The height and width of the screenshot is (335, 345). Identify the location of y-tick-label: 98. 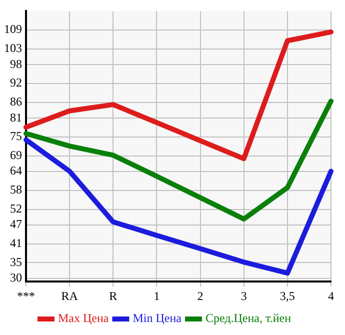
(16, 63).